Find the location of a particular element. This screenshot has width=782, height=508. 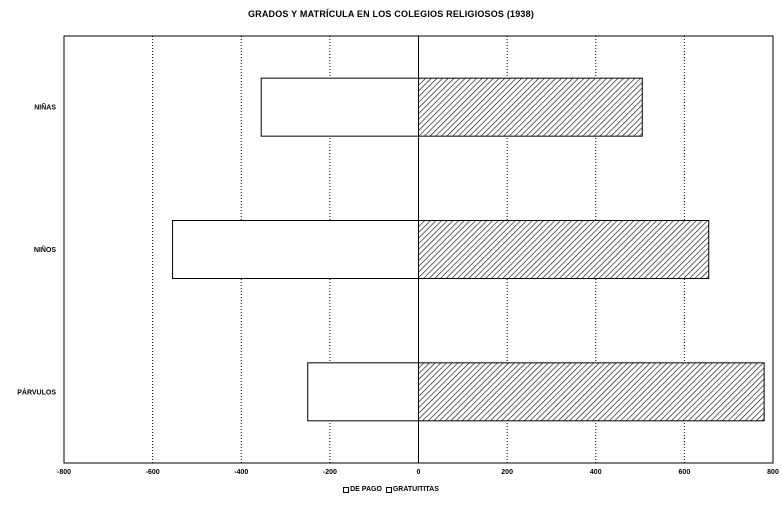

x-tick-label: -200 is located at coordinates (330, 472).